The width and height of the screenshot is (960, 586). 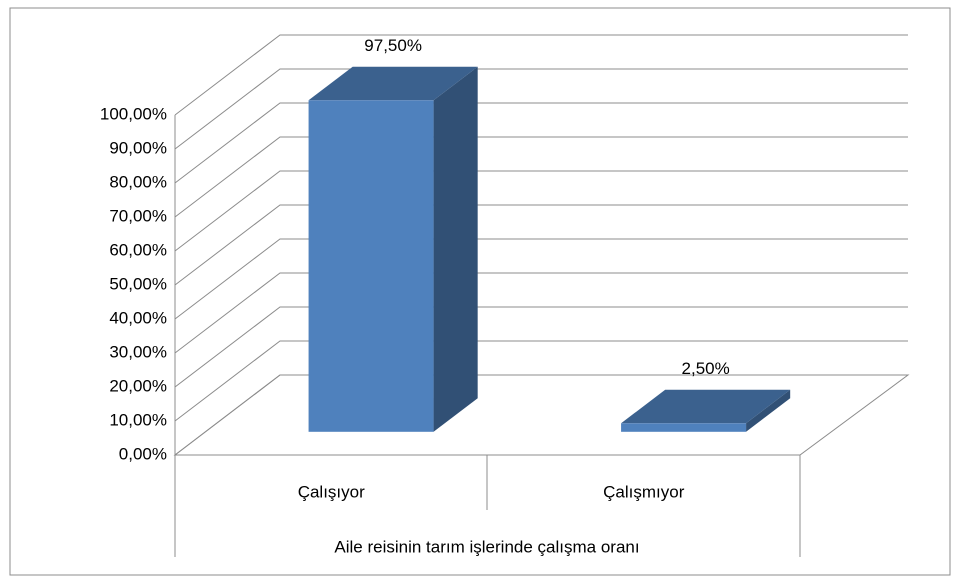 I want to click on y-tick-label: 40,00%, so click(x=138, y=317).